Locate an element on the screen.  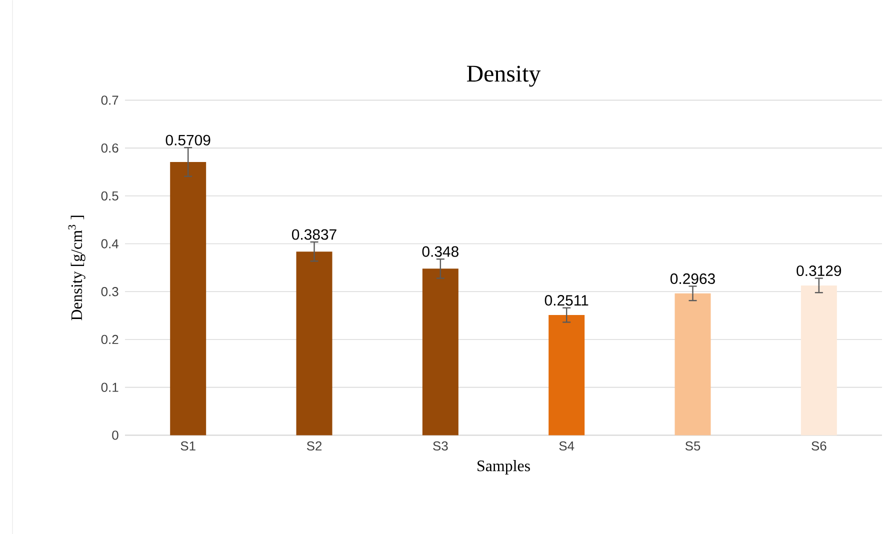
x-tick-label: S1 is located at coordinates (188, 445).